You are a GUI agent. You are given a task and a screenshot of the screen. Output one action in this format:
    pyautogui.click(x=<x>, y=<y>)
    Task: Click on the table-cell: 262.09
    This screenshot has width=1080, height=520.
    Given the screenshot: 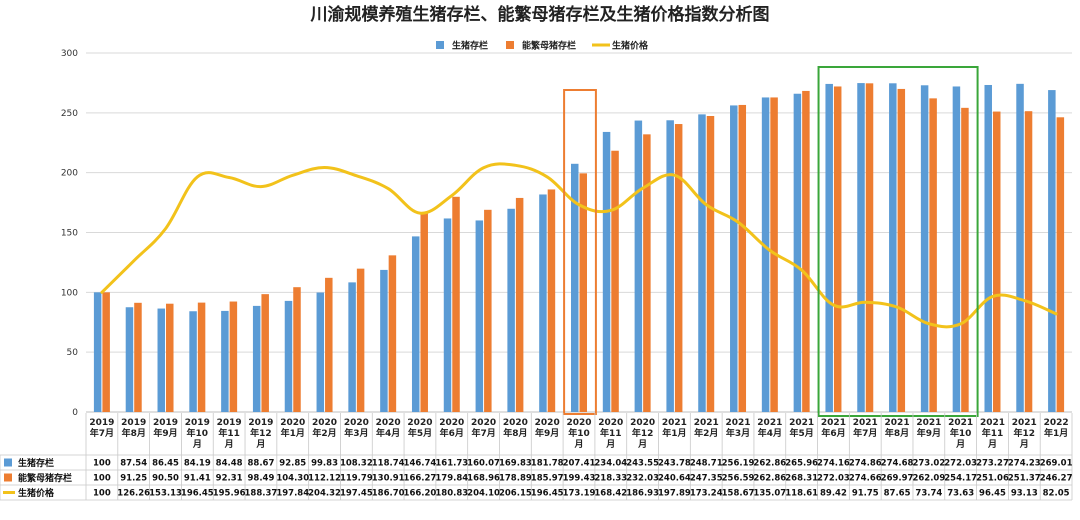 What is the action you would take?
    pyautogui.click(x=928, y=479)
    